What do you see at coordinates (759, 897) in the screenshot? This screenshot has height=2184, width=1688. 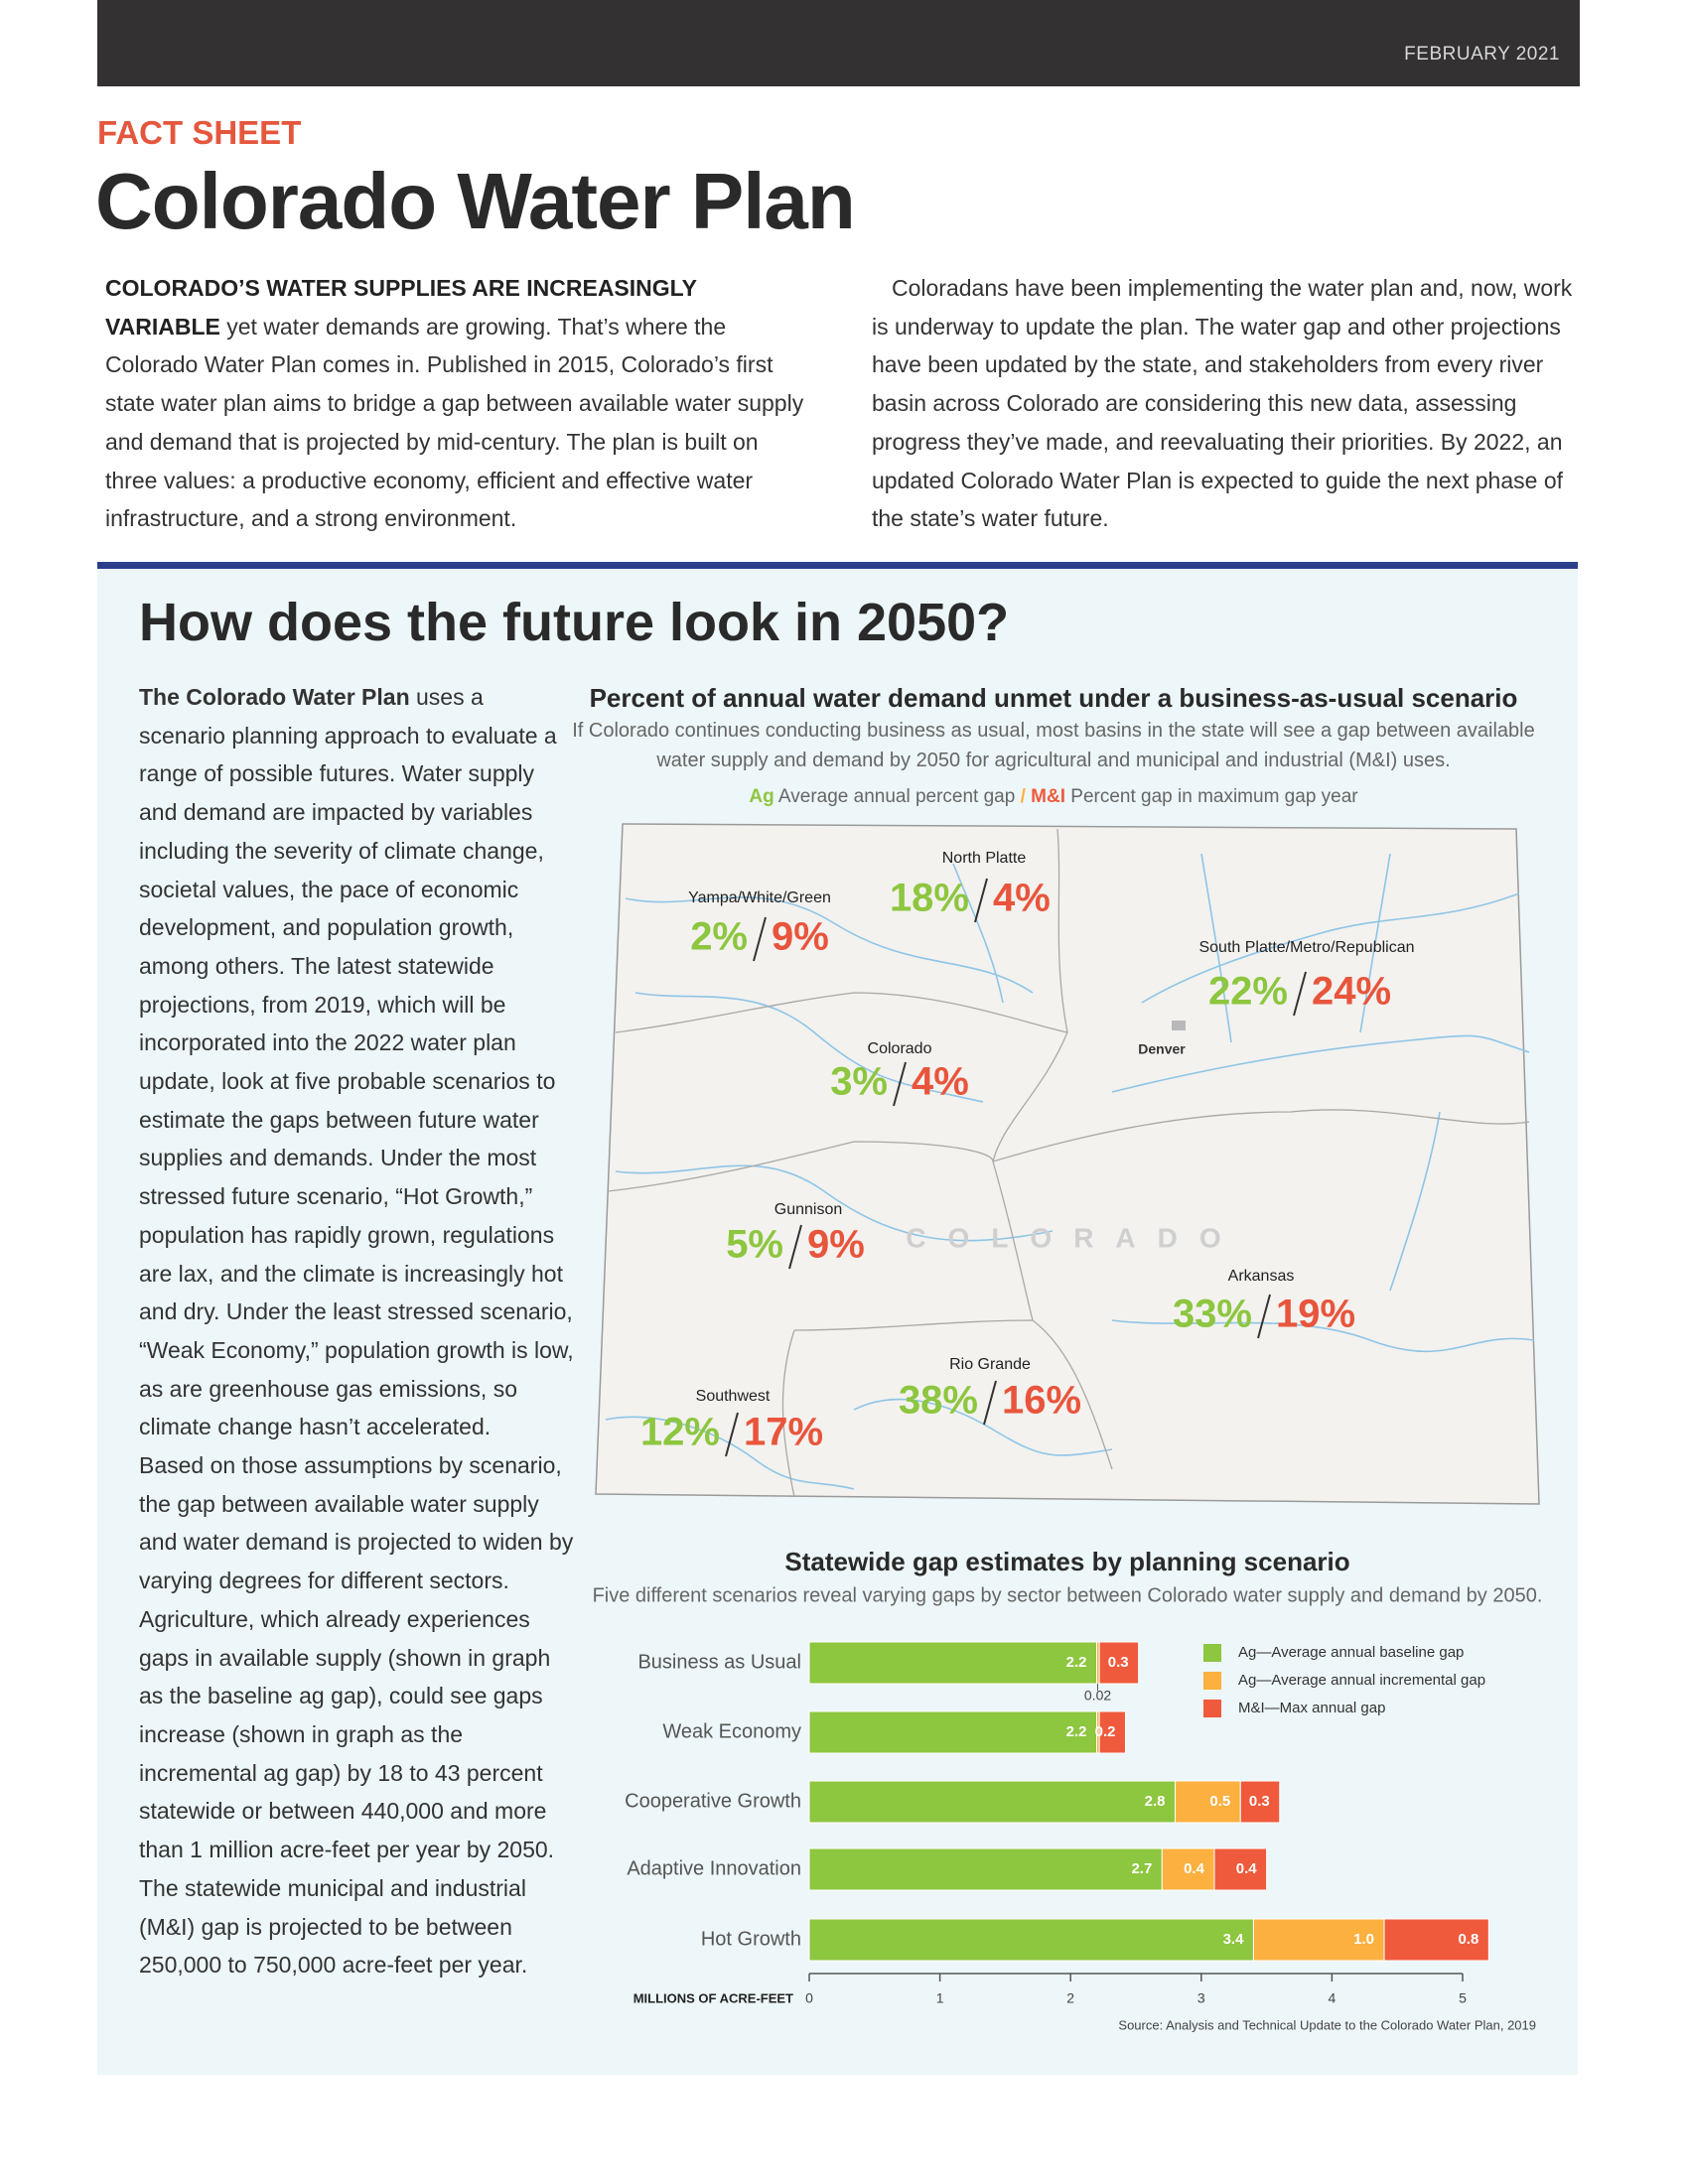 I see `basin-name: Yampa/White/Green` at bounding box center [759, 897].